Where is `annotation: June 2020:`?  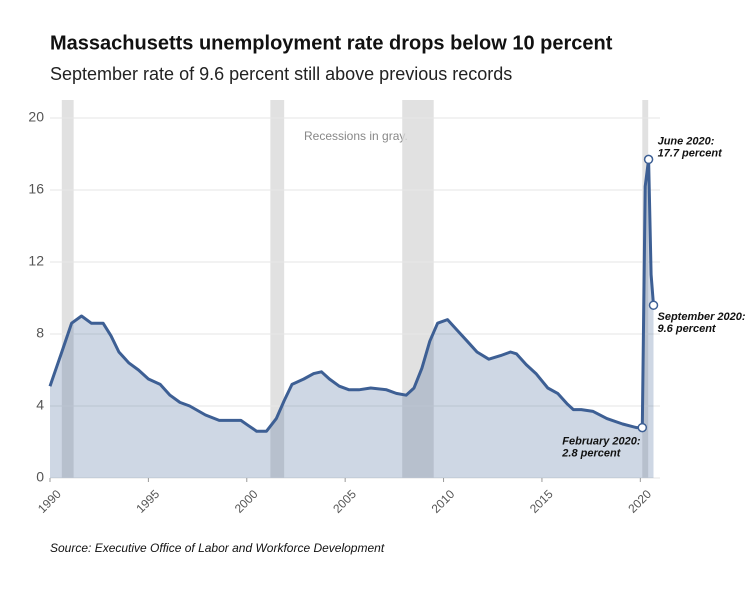
annotation: June 2020: is located at coordinates (686, 141).